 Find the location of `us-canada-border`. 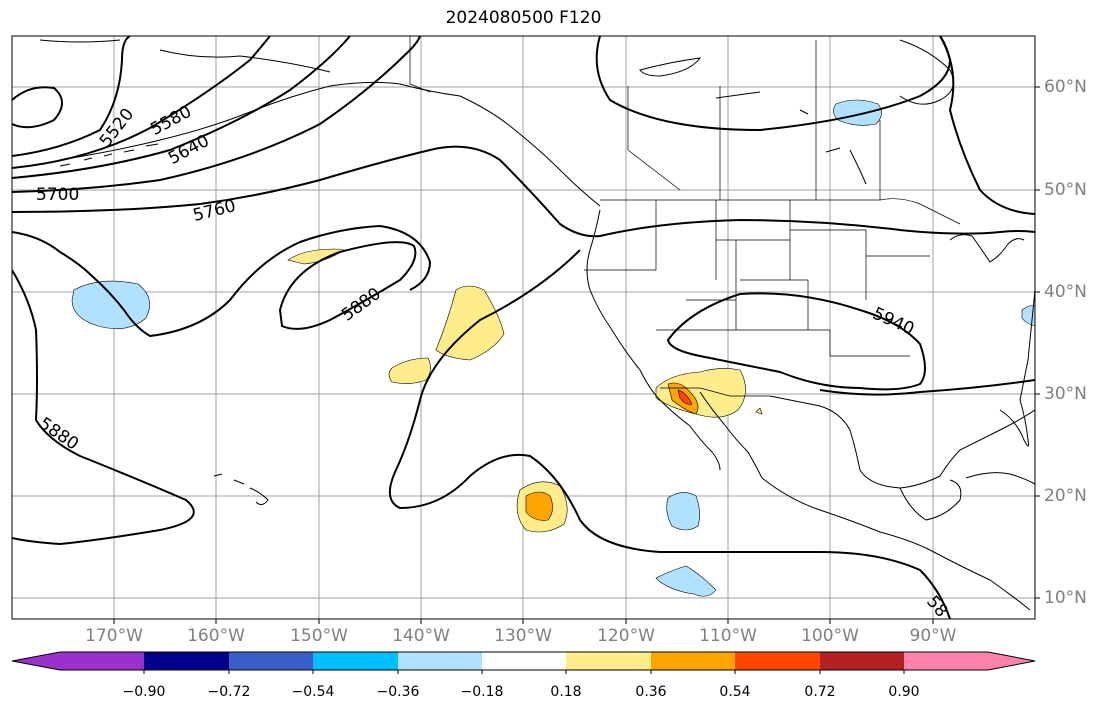

us-canada-border is located at coordinates (780, 211).